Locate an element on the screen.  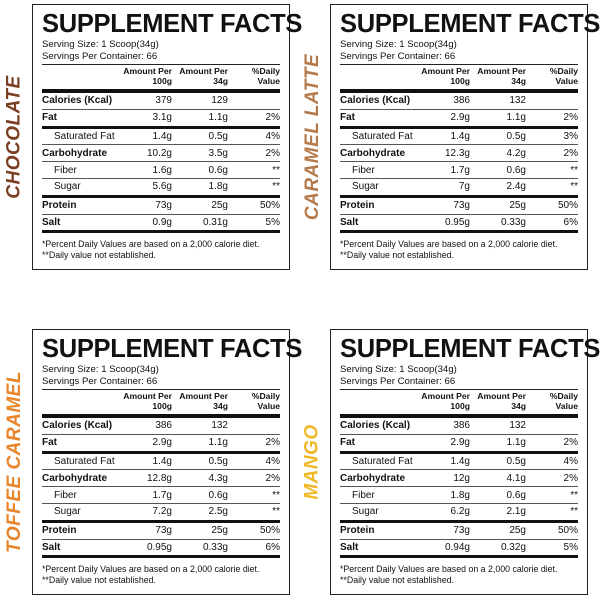
amount-per-100g: 1.6g is located at coordinates (162, 170).